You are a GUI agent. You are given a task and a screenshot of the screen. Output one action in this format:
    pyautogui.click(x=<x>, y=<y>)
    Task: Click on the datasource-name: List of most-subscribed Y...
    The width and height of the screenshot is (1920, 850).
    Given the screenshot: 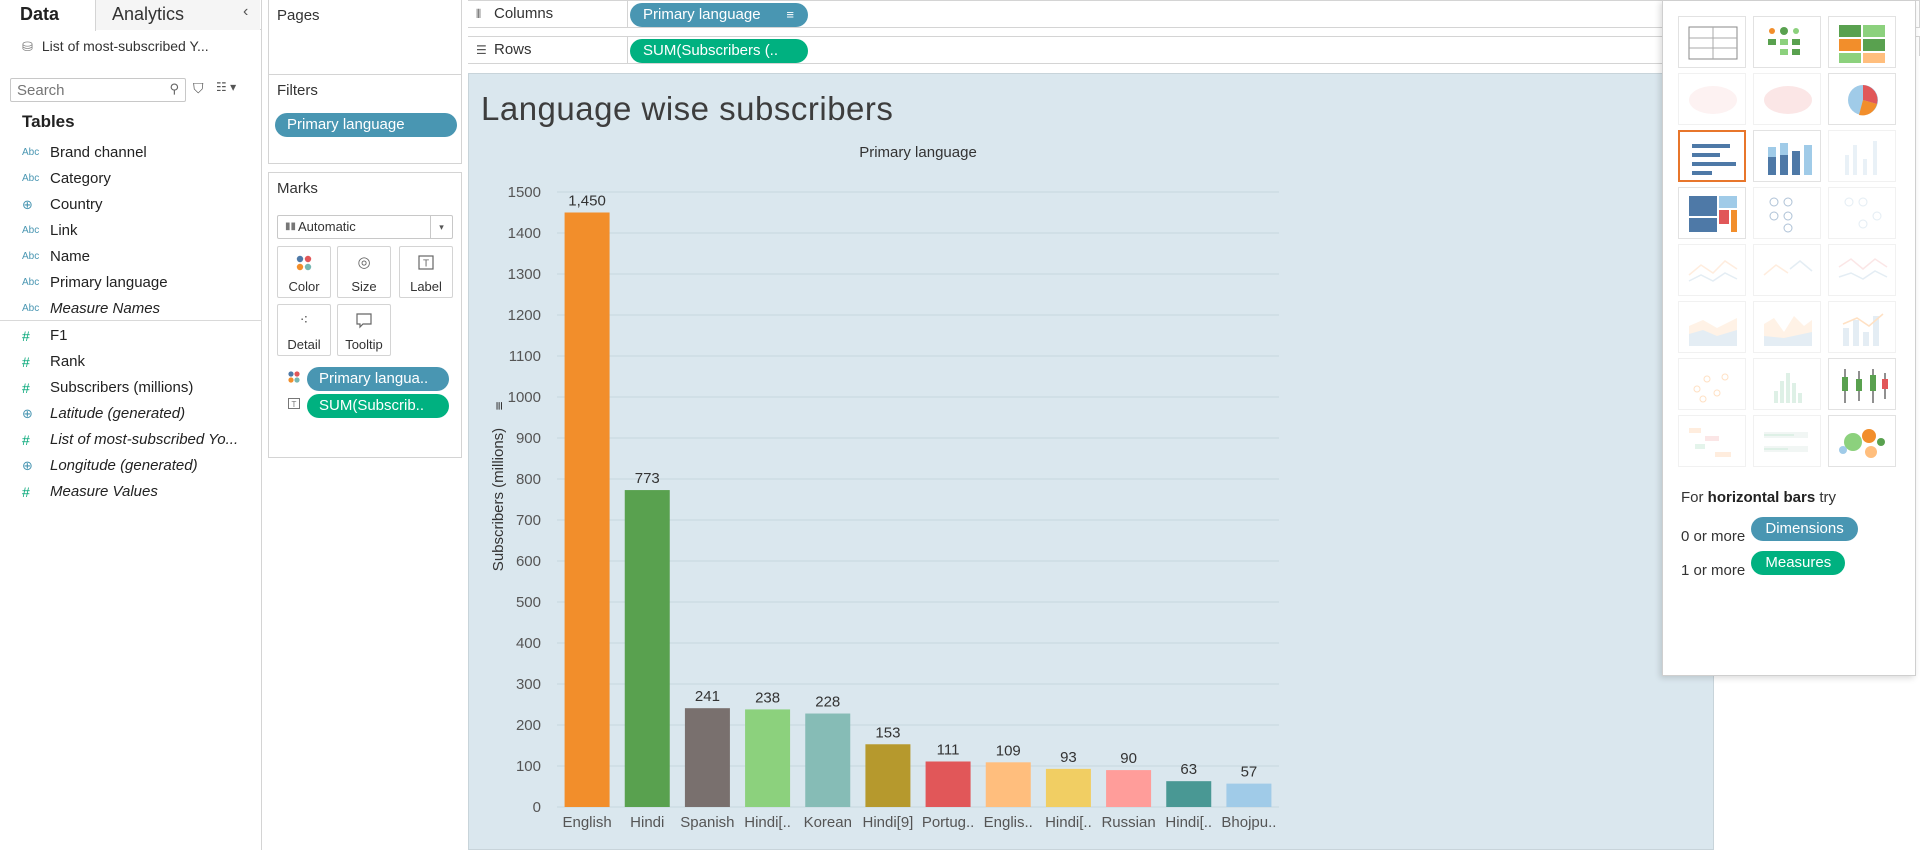 What is the action you would take?
    pyautogui.click(x=125, y=46)
    